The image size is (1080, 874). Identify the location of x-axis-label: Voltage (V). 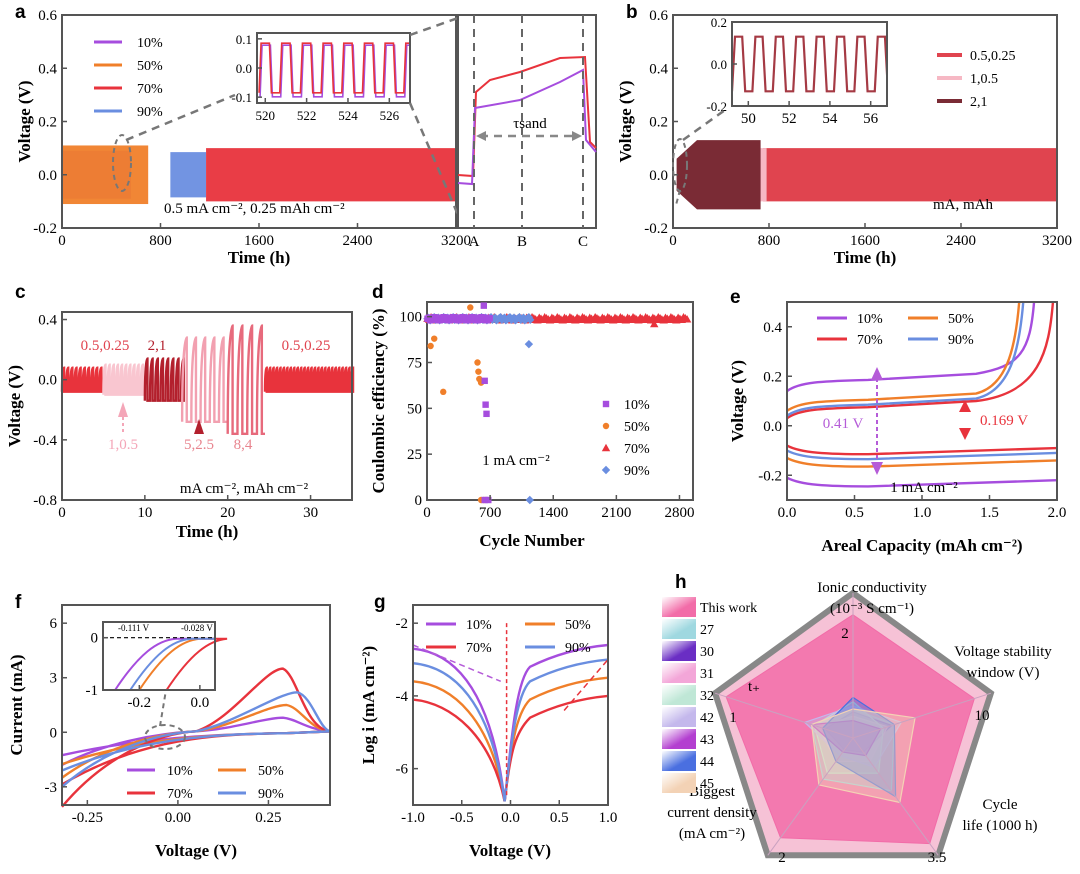
(510, 850).